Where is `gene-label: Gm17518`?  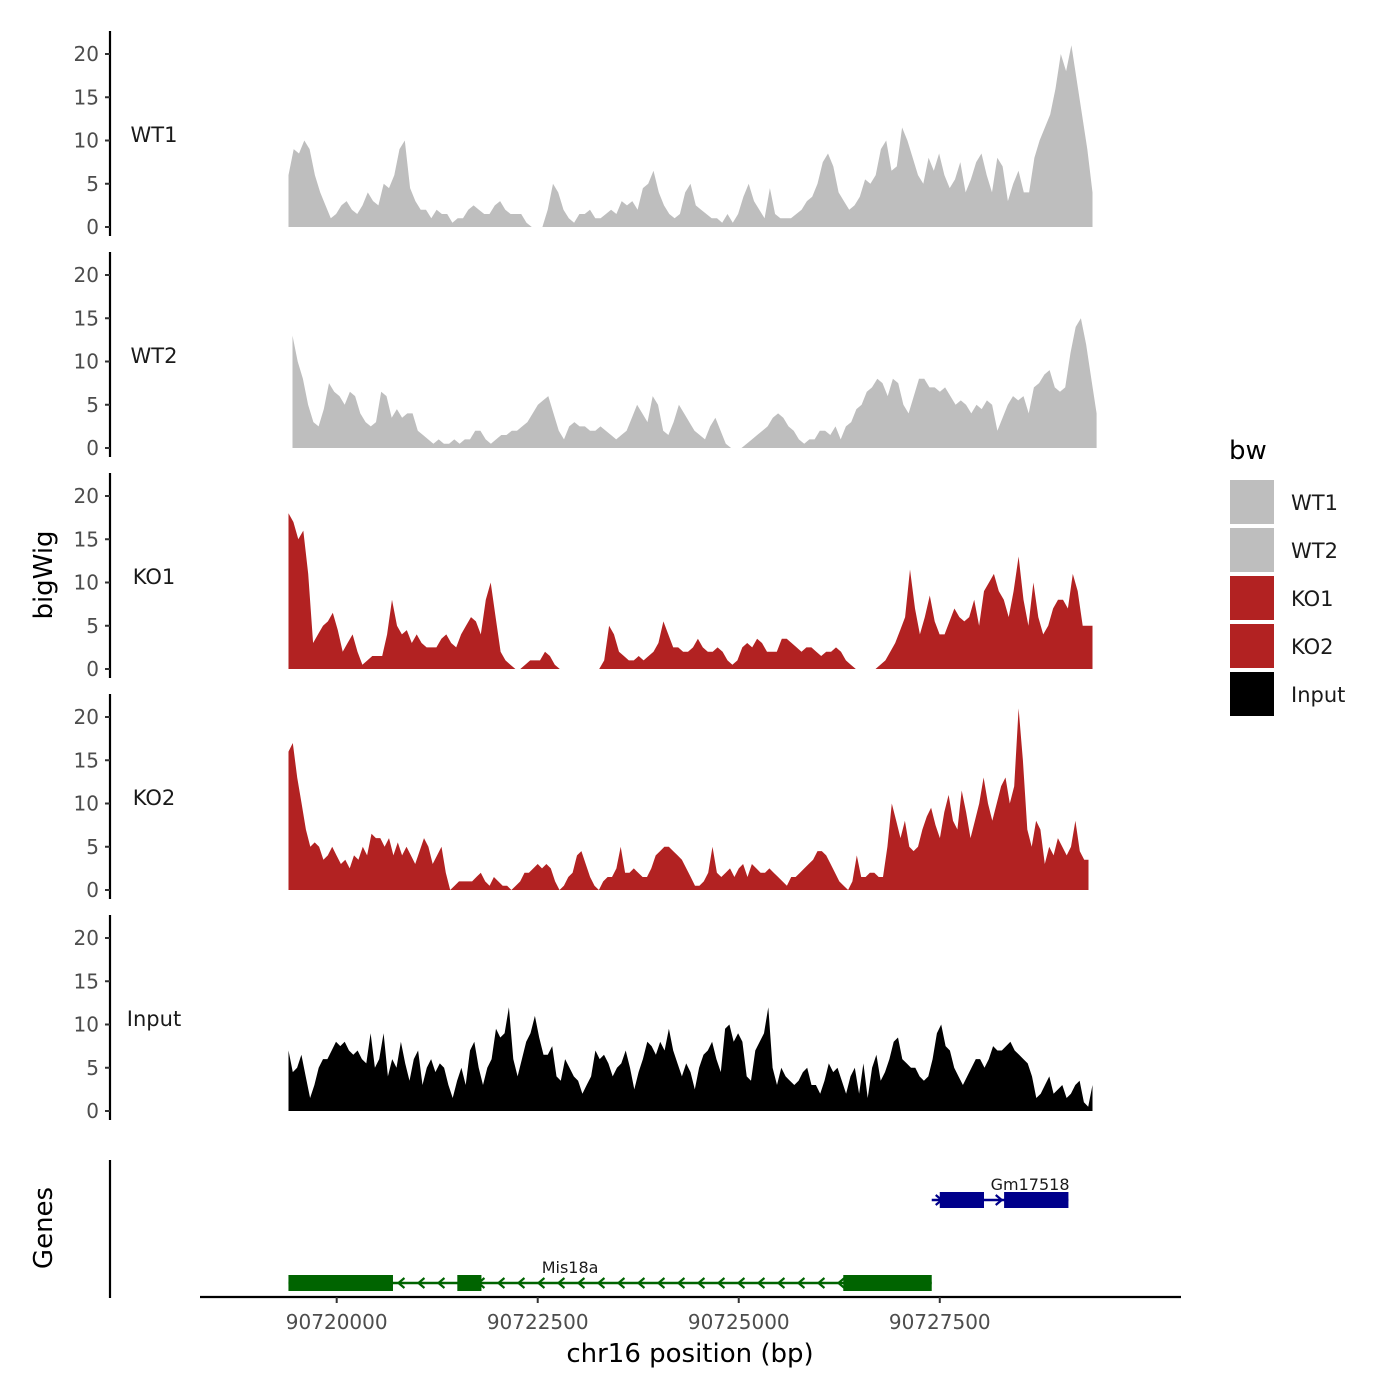 gene-label: Gm17518 is located at coordinates (1030, 1184).